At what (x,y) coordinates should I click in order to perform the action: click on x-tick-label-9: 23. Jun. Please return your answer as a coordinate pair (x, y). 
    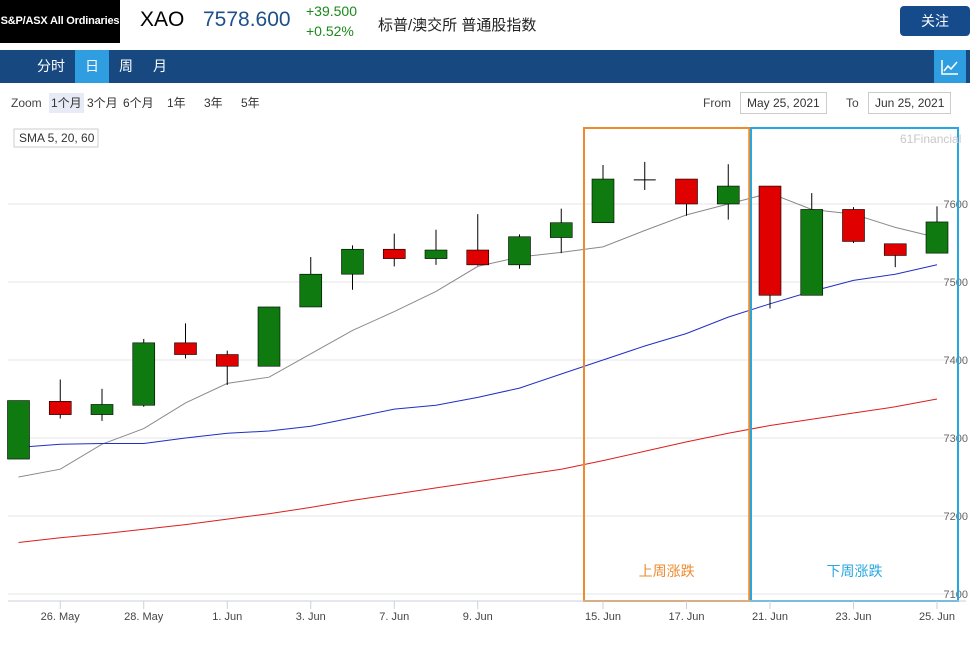
    Looking at the image, I should click on (853, 617).